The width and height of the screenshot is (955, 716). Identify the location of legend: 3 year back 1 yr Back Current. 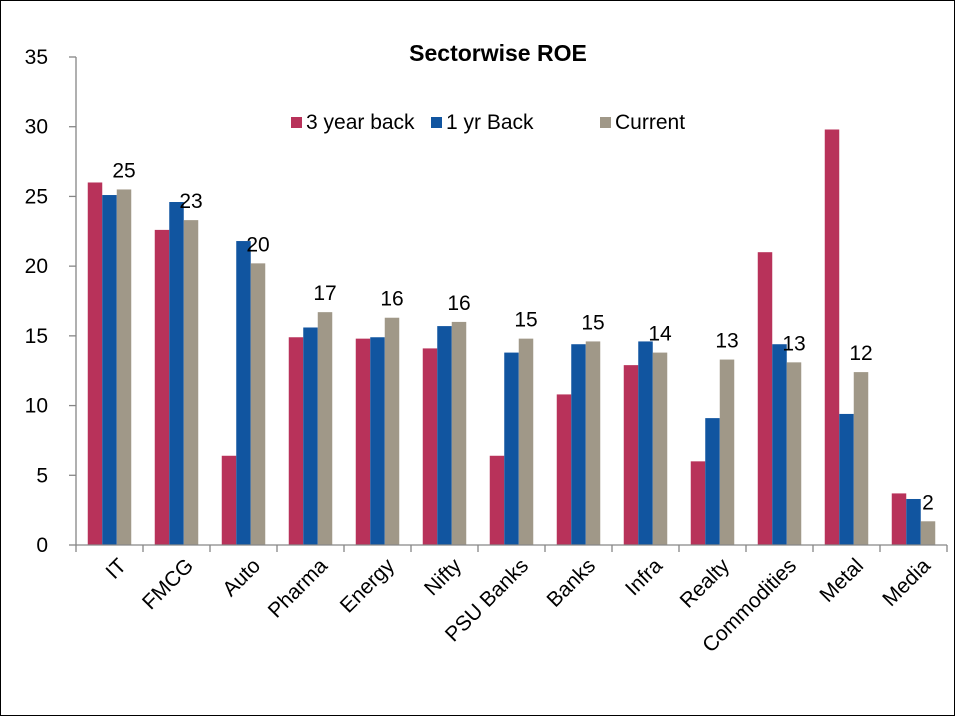
(488, 122).